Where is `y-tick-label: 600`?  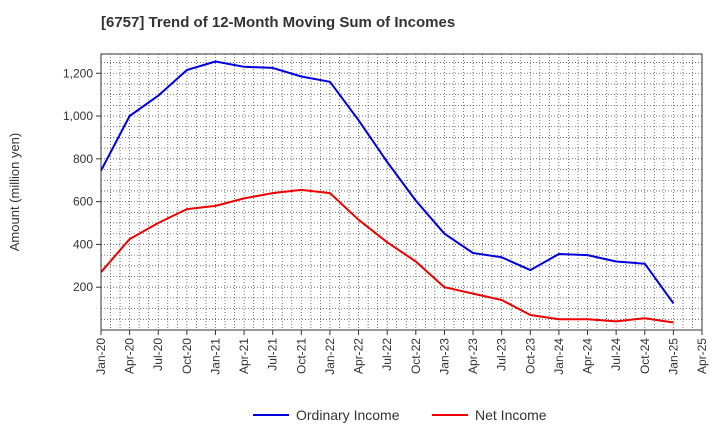 y-tick-label: 600 is located at coordinates (83, 202).